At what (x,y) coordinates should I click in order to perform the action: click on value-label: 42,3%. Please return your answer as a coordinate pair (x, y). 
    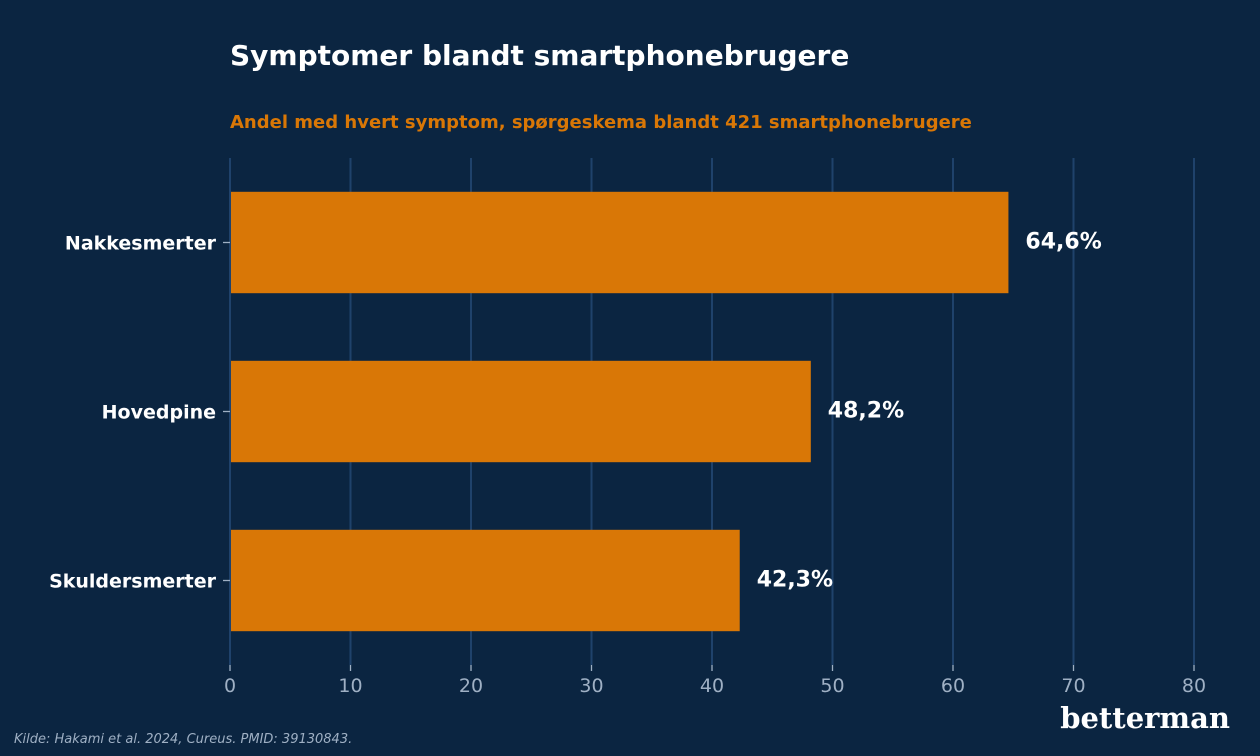
    Looking at the image, I should click on (795, 580).